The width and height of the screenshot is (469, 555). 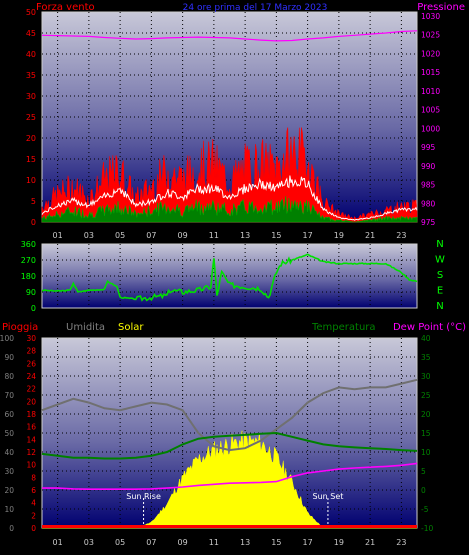 What do you see at coordinates (426, 357) in the screenshot?
I see `temperature-y-tick-label: 35` at bounding box center [426, 357].